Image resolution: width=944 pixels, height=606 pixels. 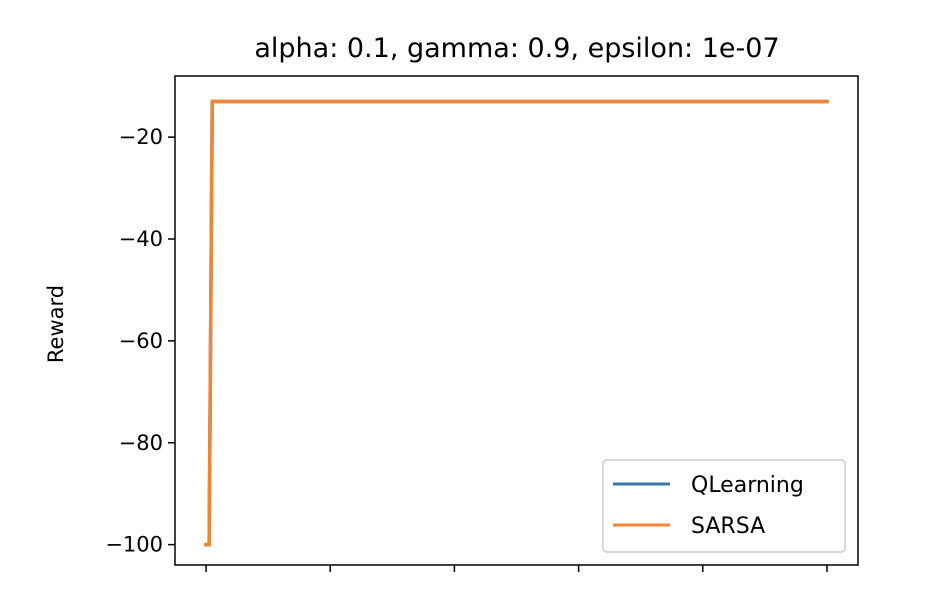 What do you see at coordinates (728, 526) in the screenshot?
I see `legend-label-sarsa: SARSA` at bounding box center [728, 526].